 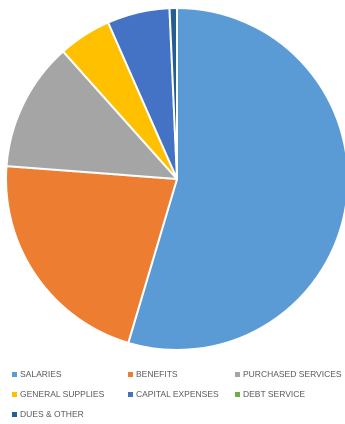 What do you see at coordinates (177, 414) in the screenshot?
I see `legend-row: DUES & OTHER` at bounding box center [177, 414].